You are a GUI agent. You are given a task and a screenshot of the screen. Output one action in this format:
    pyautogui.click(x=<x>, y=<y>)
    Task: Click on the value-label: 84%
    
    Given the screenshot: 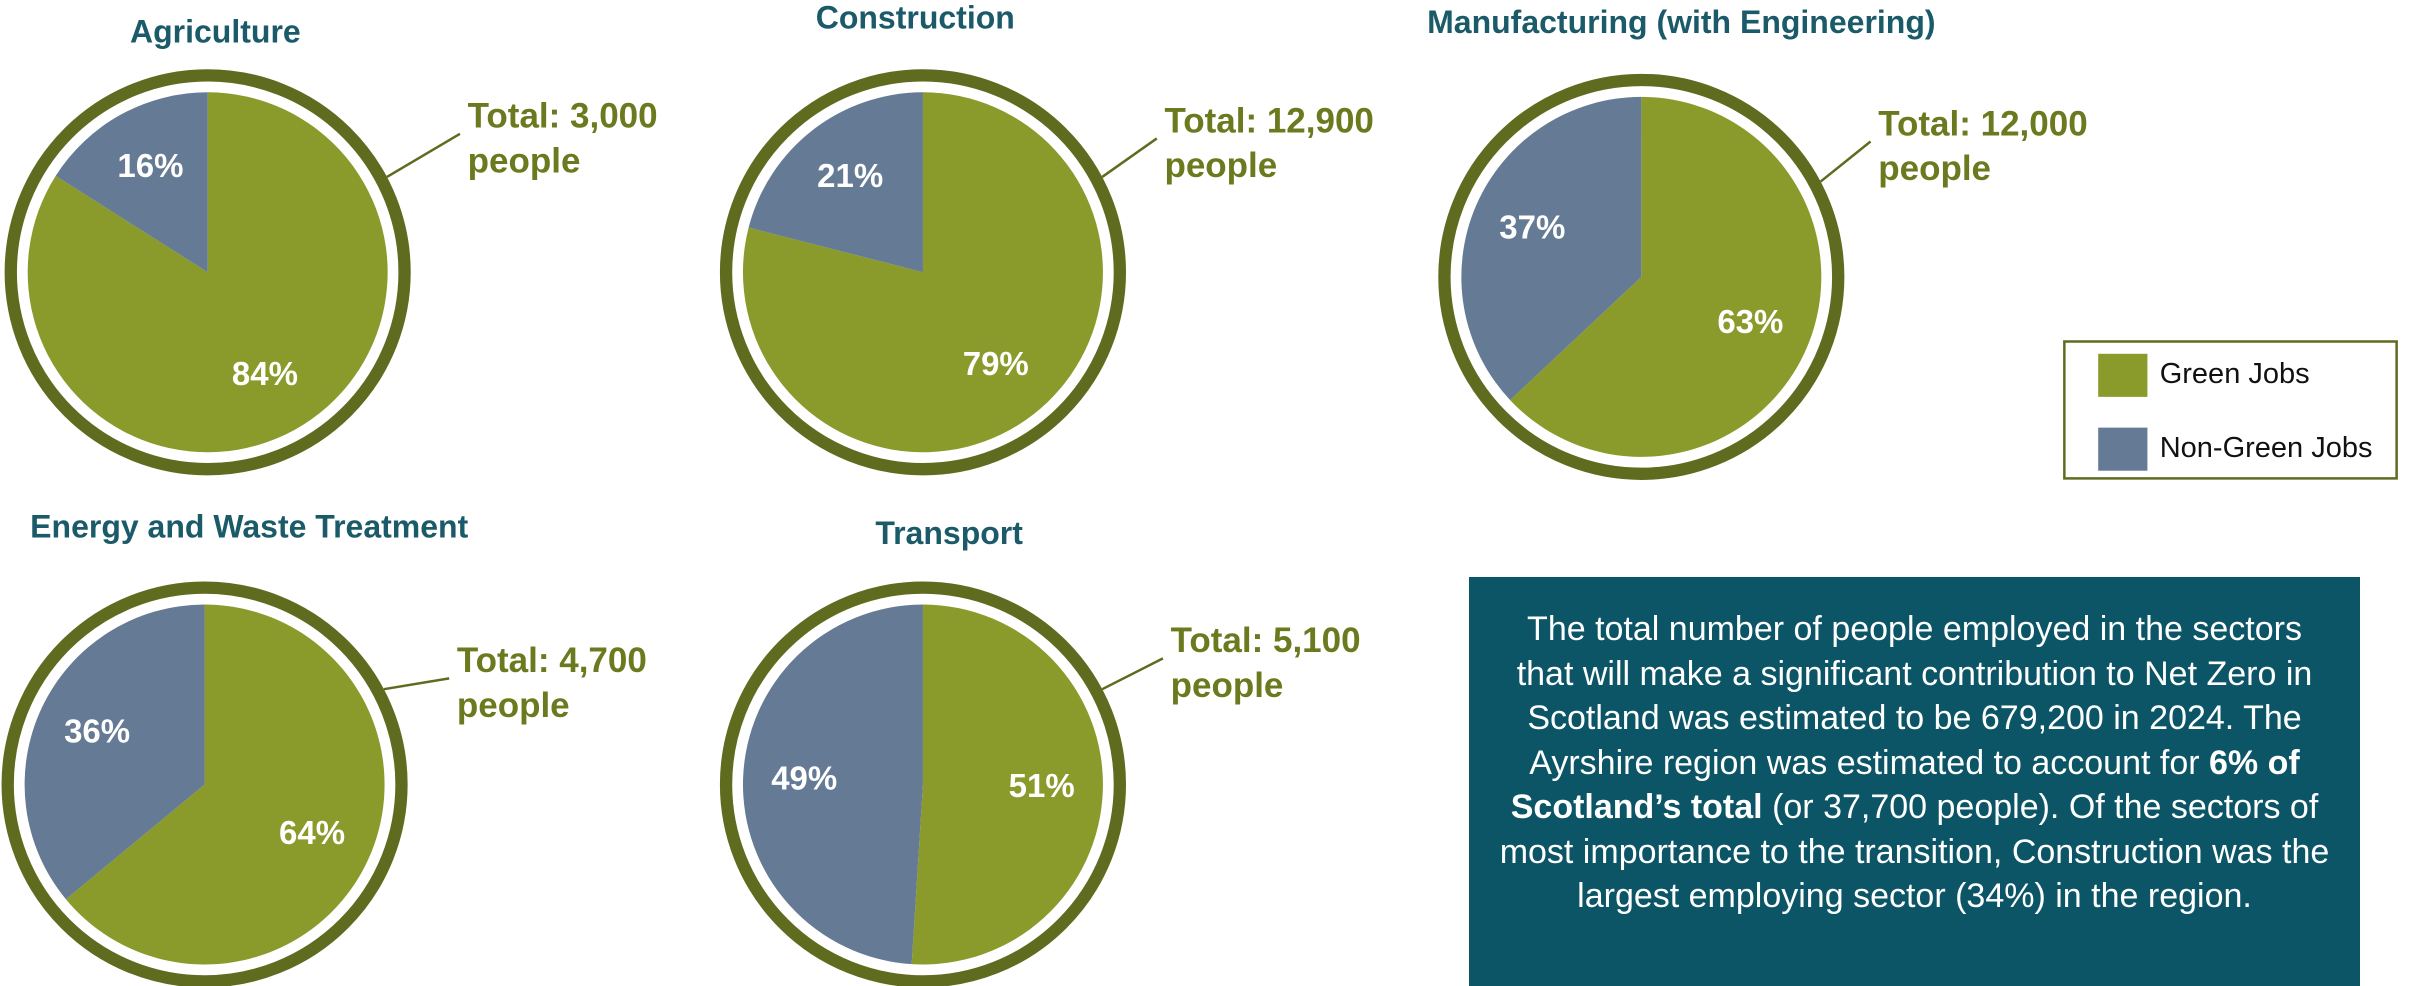 What is the action you would take?
    pyautogui.click(x=265, y=373)
    